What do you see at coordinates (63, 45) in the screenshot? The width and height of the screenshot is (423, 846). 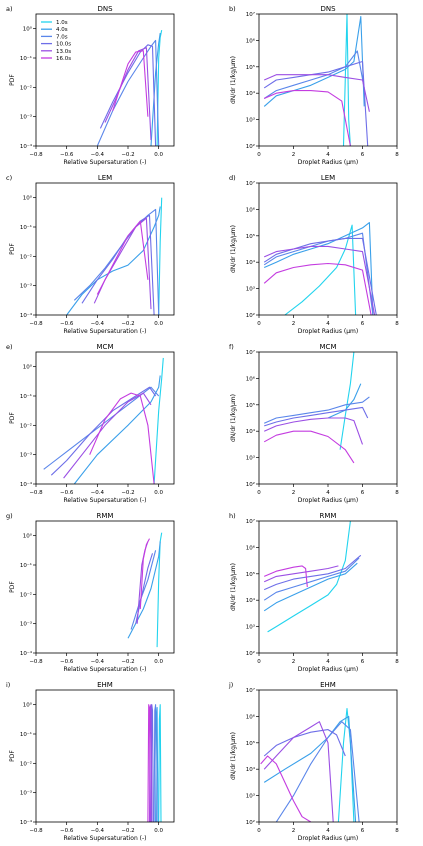 I see `legend-entry: 10.0s` at bounding box center [63, 45].